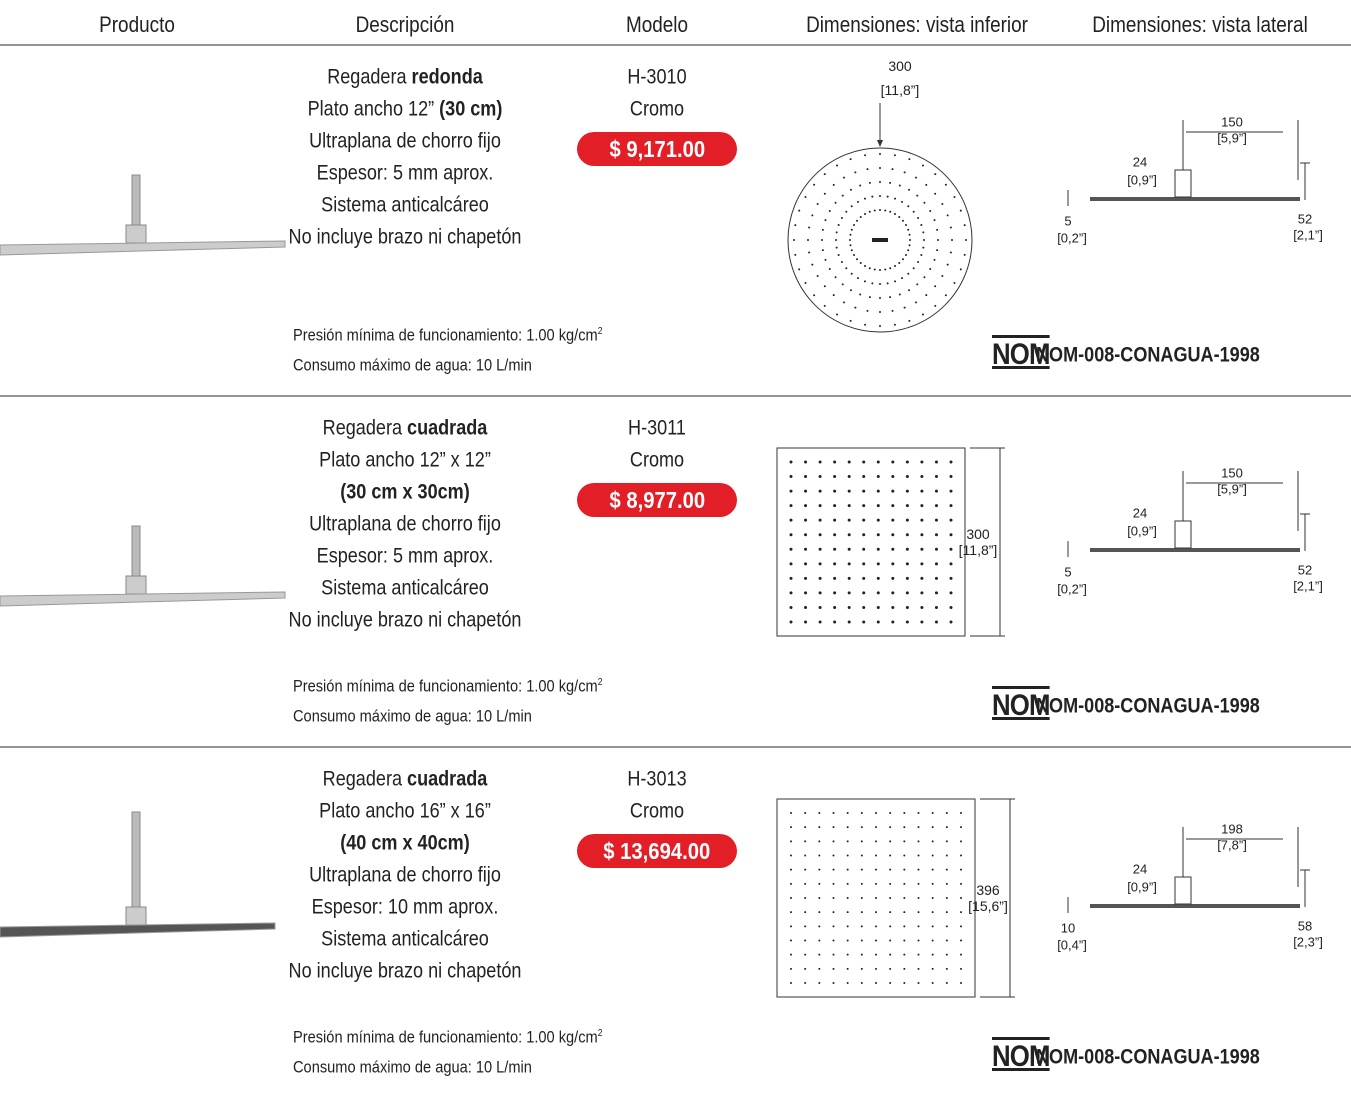 Image resolution: width=1351 pixels, height=1099 pixels. What do you see at coordinates (405, 843) in the screenshot?
I see `description-line: (40 cm x 40cm)` at bounding box center [405, 843].